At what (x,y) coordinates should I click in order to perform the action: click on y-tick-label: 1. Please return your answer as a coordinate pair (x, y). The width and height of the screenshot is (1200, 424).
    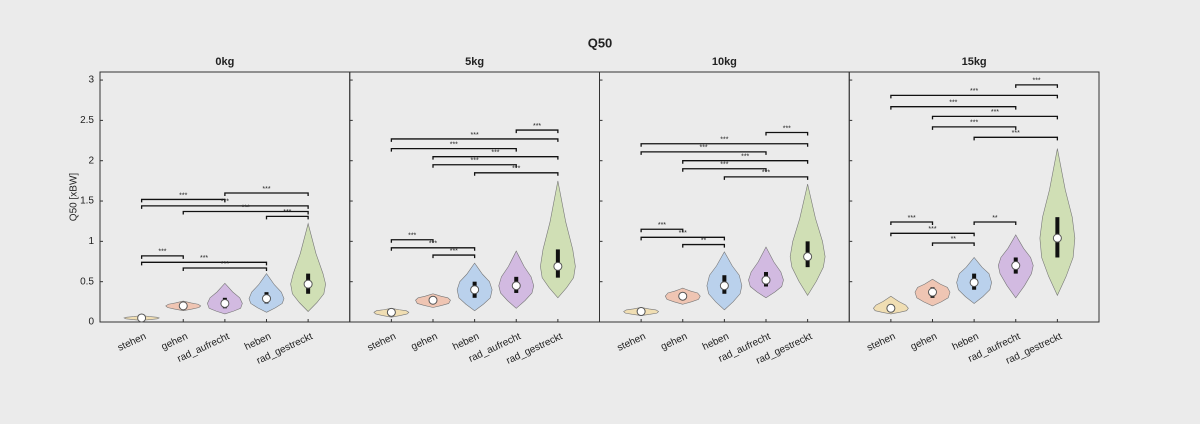
    Looking at the image, I should click on (91, 241).